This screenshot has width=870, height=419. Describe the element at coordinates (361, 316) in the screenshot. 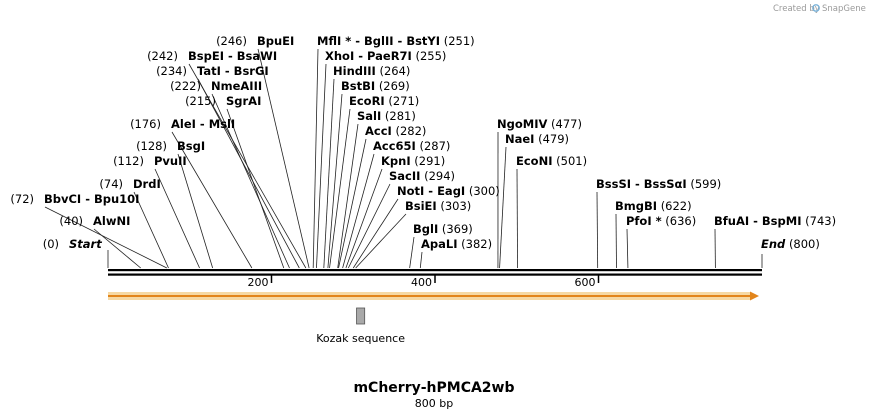

I see `feature-kozak-box` at that location.